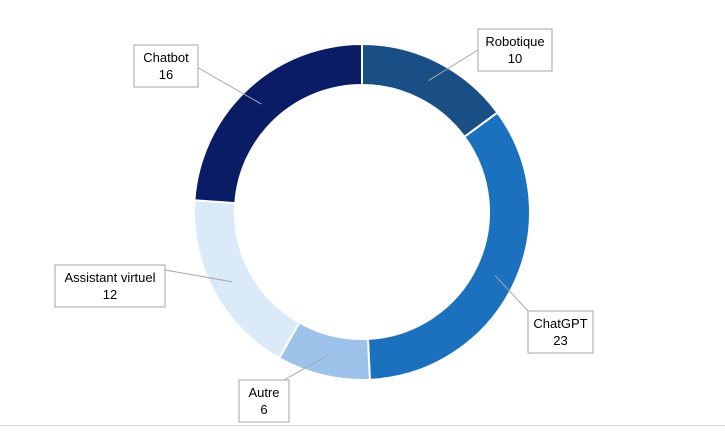  What do you see at coordinates (198, 276) in the screenshot?
I see `leader-line-assistant-virtuel` at bounding box center [198, 276].